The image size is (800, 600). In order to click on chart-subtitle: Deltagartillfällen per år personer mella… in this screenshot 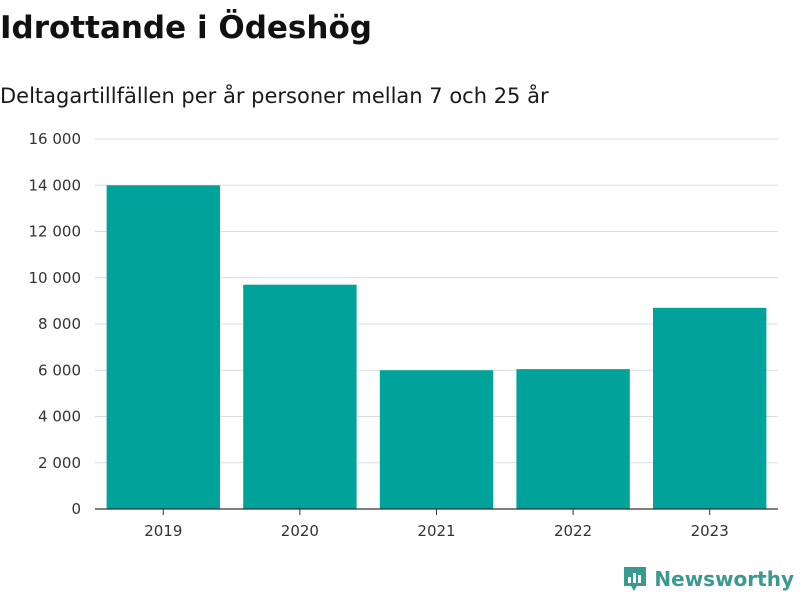, I will do `click(274, 96)`.